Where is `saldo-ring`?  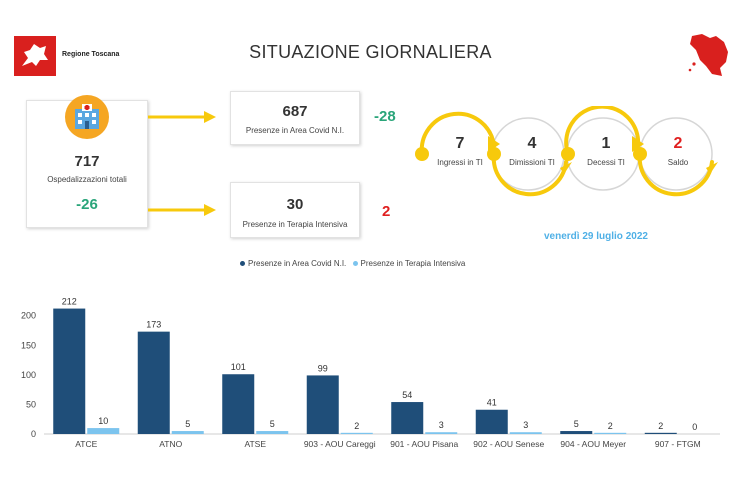
saldo-ring is located at coordinates (676, 154).